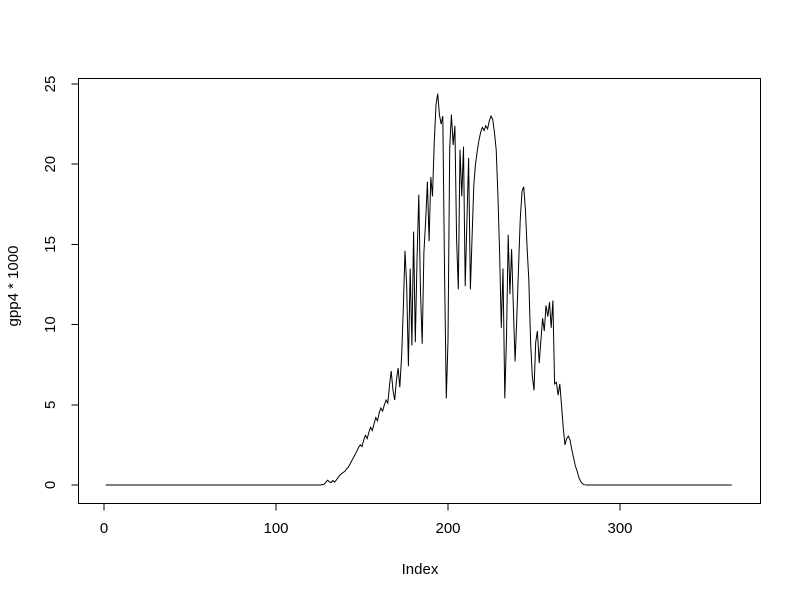 This screenshot has height=600, width=800. Describe the element at coordinates (366, 520) in the screenshot. I see `x-axis-ticks: 0 100 200 300` at that location.